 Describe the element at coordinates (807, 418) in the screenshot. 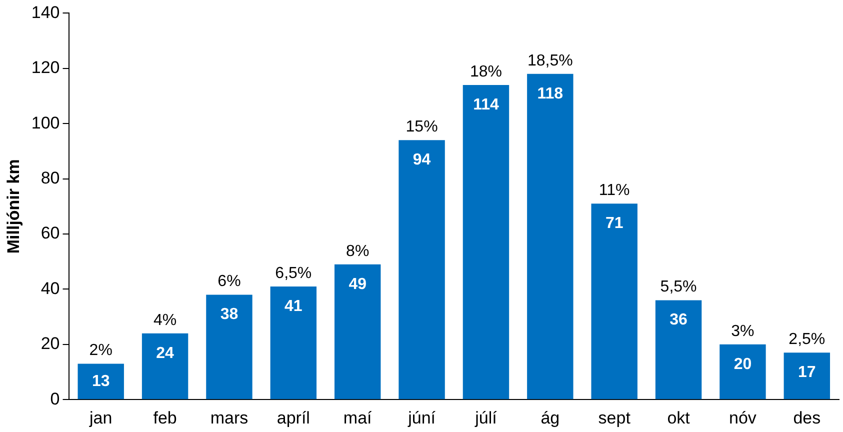

I see `x-tick-label: des` at that location.